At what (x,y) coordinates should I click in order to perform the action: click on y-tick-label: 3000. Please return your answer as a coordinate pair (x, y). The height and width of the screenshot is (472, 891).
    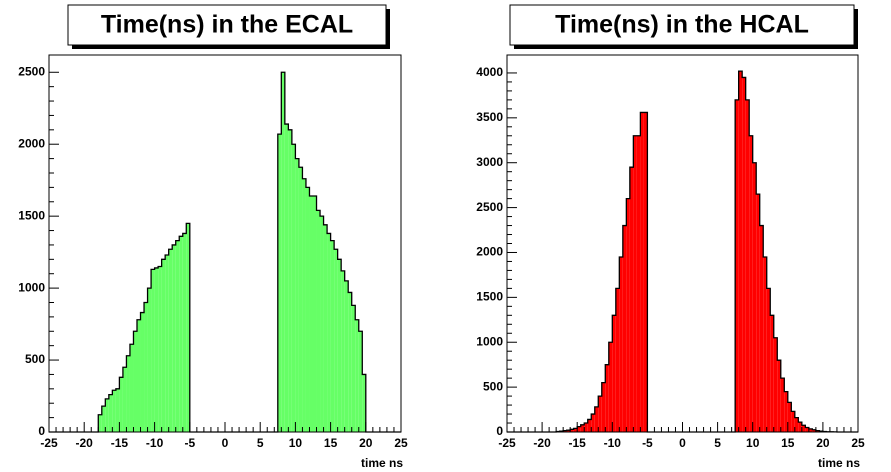
    Looking at the image, I should click on (489, 162).